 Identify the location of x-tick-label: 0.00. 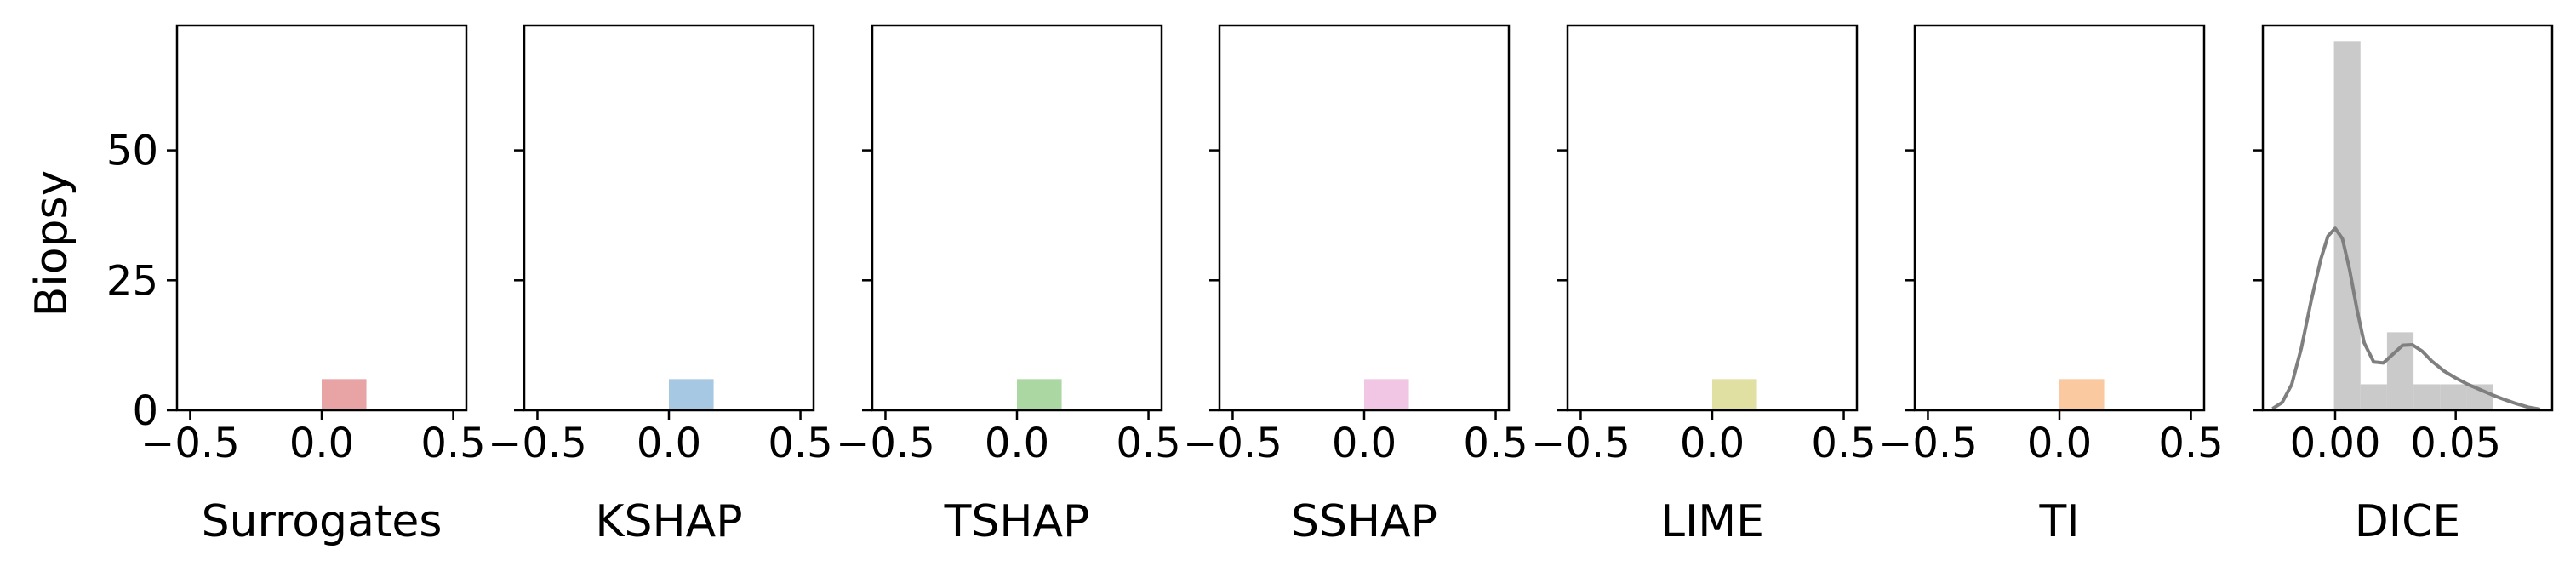
(2335, 443).